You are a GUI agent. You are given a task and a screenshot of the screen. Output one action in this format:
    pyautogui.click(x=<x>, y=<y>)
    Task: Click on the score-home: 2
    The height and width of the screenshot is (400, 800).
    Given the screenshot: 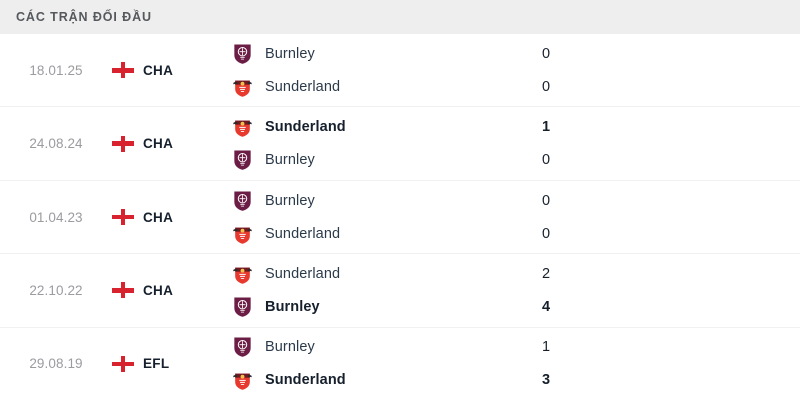 What is the action you would take?
    pyautogui.click(x=546, y=273)
    